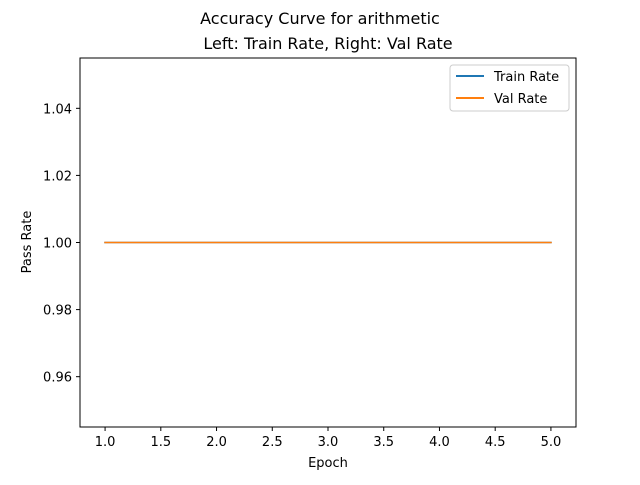  What do you see at coordinates (272, 442) in the screenshot?
I see `x-tick-label: 2.5` at bounding box center [272, 442].